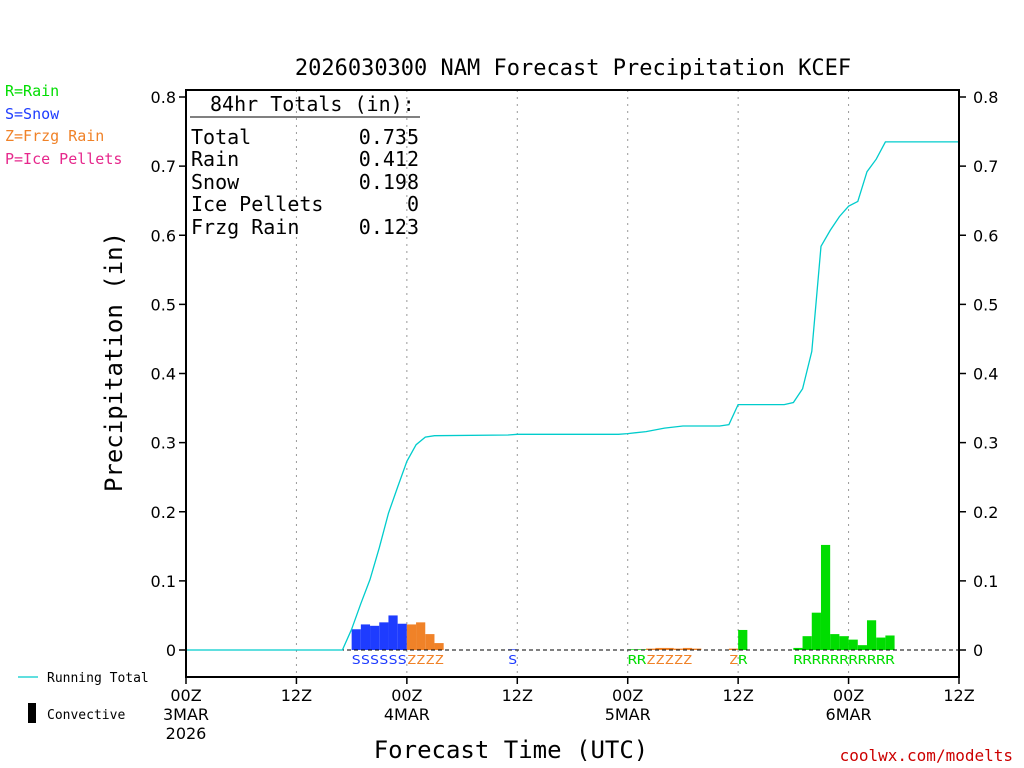 The image size is (1024, 768). What do you see at coordinates (114, 362) in the screenshot?
I see `y-axis-label: Precipitation (in)` at bounding box center [114, 362].